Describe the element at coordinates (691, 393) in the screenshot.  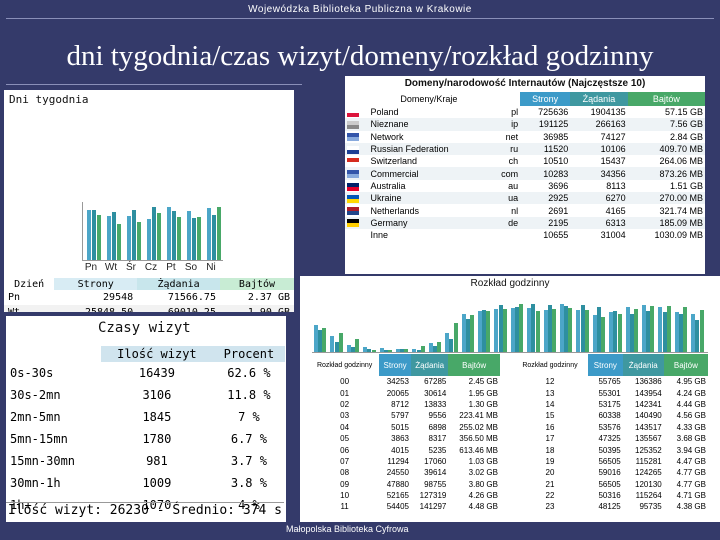
I see `hours-cell: 4.24 GB` at that location.